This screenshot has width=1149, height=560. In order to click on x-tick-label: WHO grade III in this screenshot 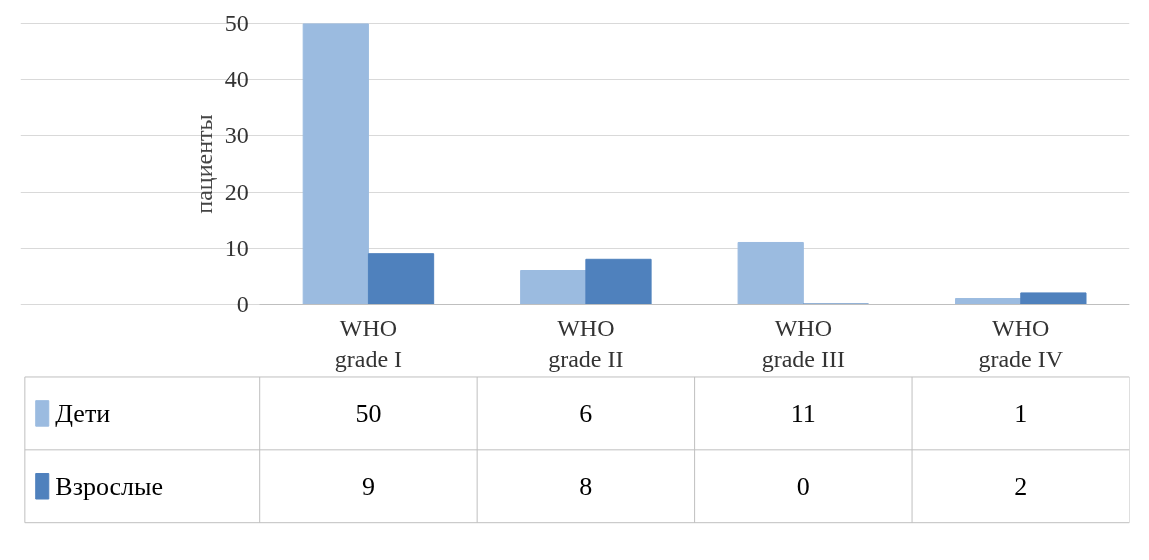, I will do `click(803, 344)`.